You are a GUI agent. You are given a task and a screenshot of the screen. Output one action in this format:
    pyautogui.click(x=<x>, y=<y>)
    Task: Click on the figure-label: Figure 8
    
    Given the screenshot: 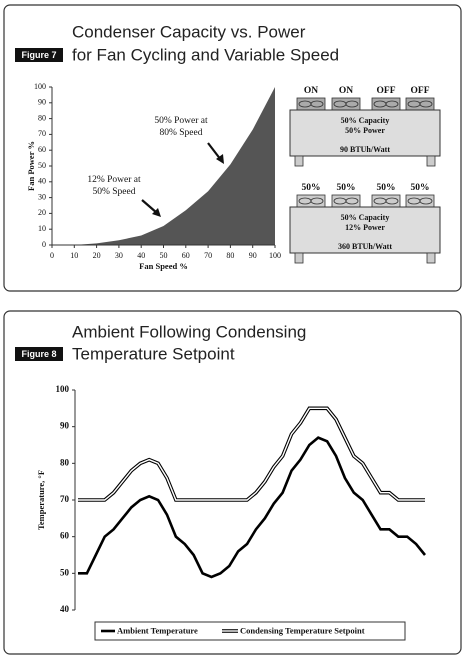 What is the action you would take?
    pyautogui.click(x=38, y=354)
    